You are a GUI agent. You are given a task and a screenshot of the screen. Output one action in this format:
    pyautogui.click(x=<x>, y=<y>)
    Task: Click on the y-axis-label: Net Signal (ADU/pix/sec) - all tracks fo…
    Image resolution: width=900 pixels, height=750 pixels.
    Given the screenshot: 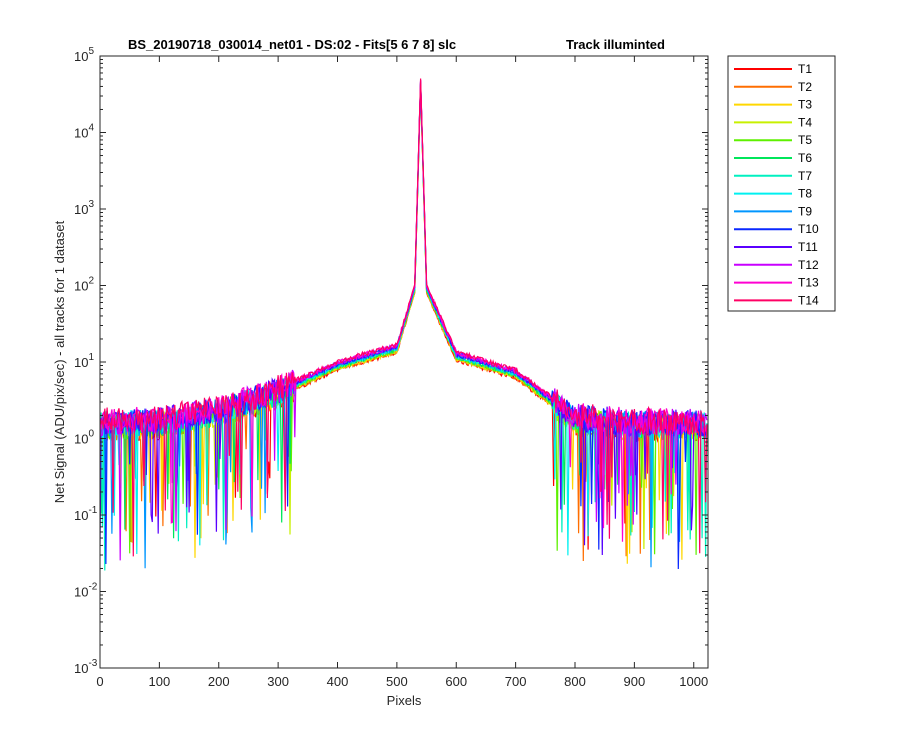 What is the action you would take?
    pyautogui.click(x=59, y=361)
    